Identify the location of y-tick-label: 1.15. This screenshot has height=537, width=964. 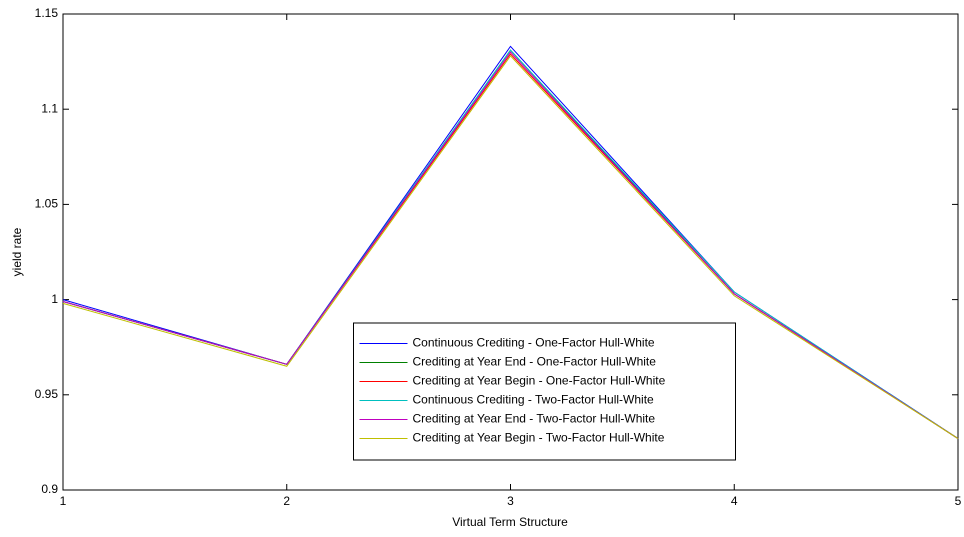
(47, 13).